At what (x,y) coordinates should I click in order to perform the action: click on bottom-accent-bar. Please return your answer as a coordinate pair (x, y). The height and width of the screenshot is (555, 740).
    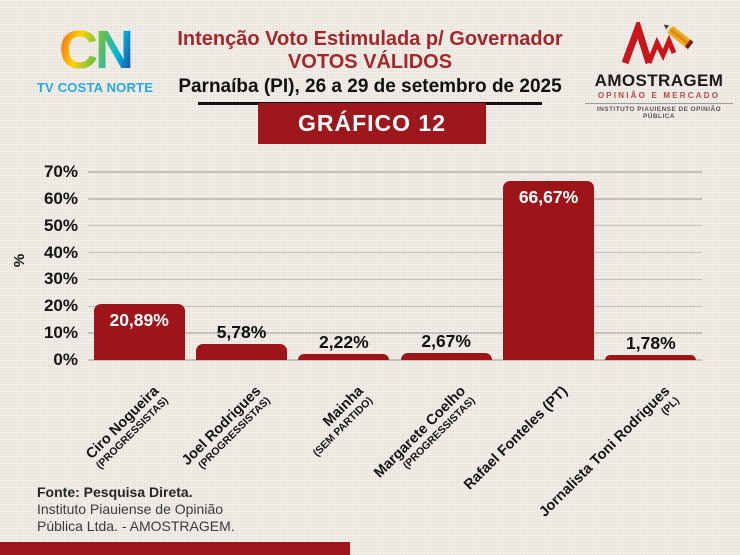
    Looking at the image, I should click on (175, 548).